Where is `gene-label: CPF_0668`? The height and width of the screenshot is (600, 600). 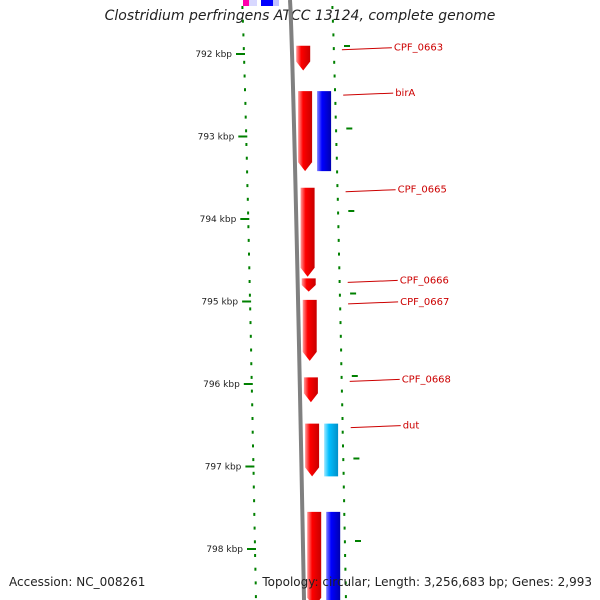
gene-label: CPF_0668 is located at coordinates (426, 379).